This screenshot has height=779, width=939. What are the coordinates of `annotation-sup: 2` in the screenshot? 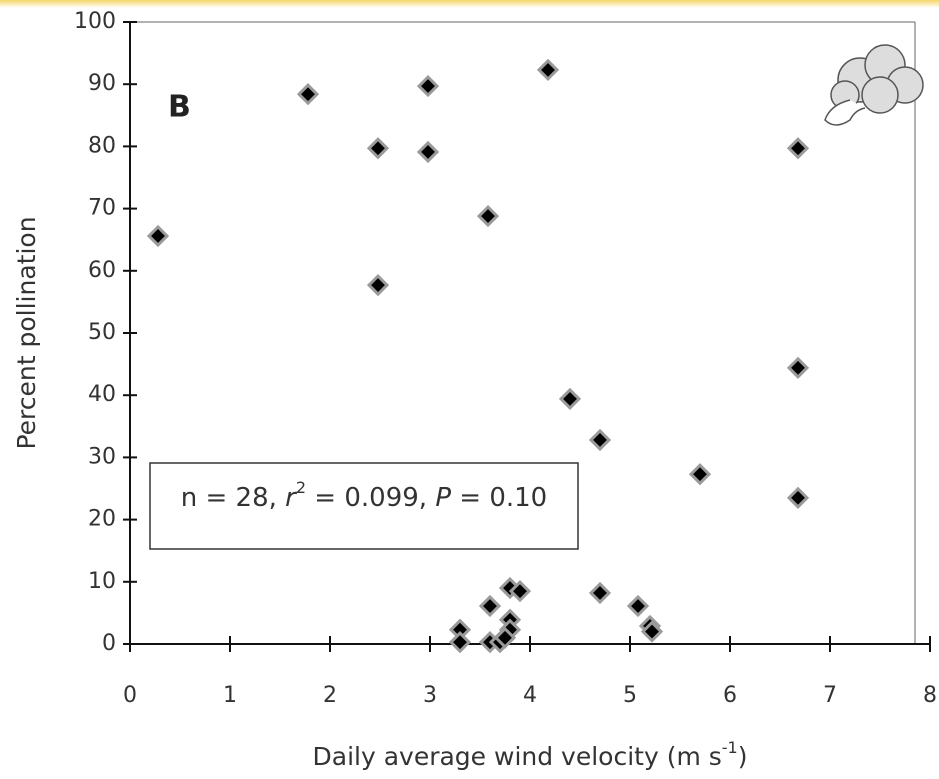 It's located at (301, 487).